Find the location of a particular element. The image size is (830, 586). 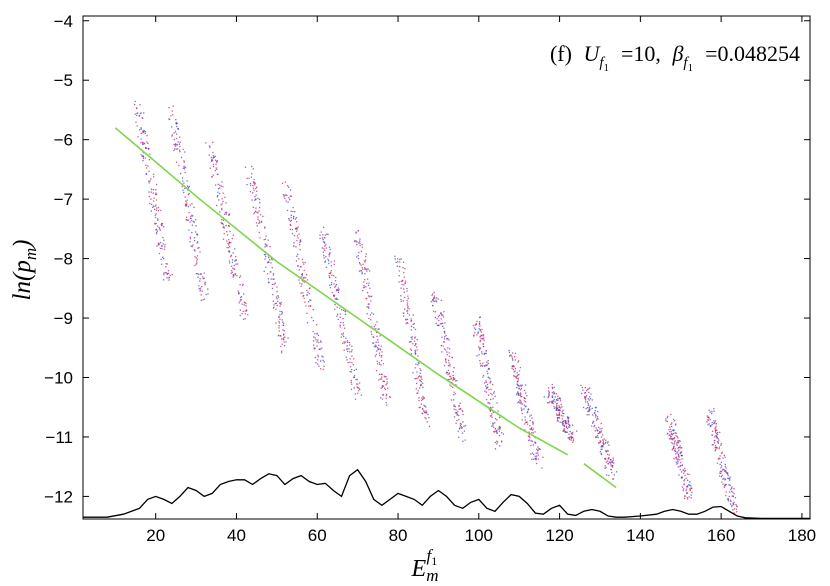

x-tick-label: 140 is located at coordinates (640, 535).